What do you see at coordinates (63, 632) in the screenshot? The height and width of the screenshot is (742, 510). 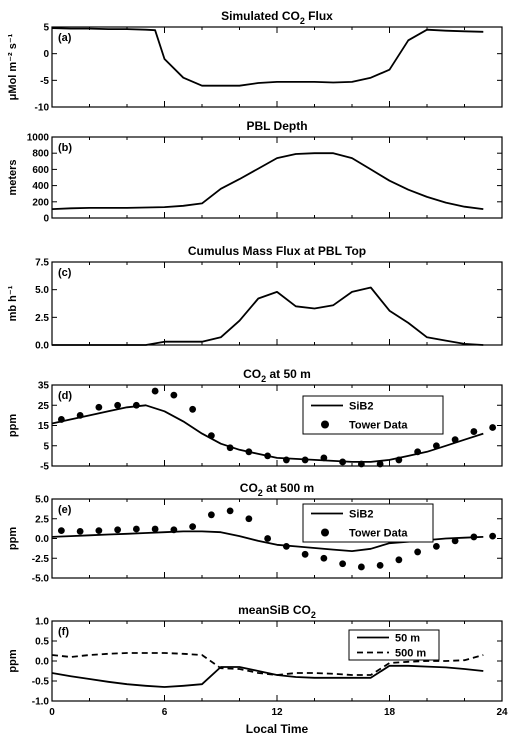 I see `panel-label: (f)` at bounding box center [63, 632].